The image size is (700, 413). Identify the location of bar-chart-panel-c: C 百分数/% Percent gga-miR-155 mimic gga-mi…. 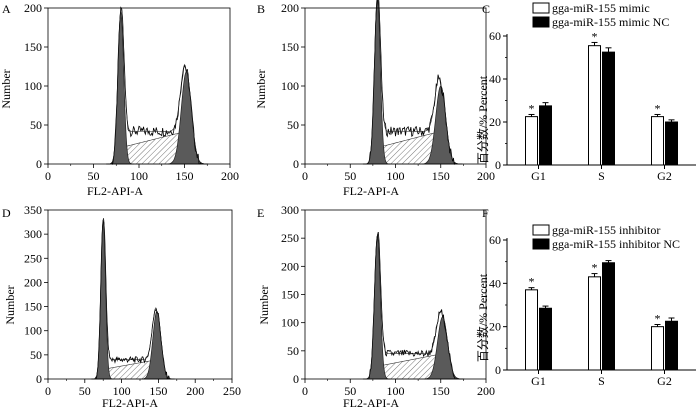
(585, 92).